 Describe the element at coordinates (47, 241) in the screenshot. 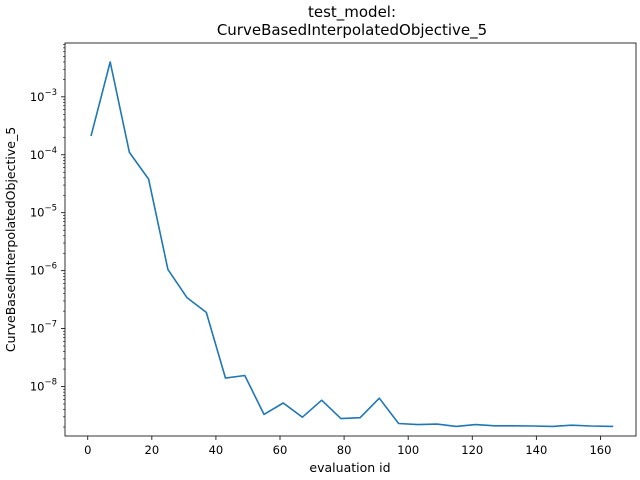

I see `y-axis-ticks: 10⁻⁸ 10⁻⁷ 10⁻⁶ 10⁻⁵ 10⁻⁴ 10⁻³` at that location.